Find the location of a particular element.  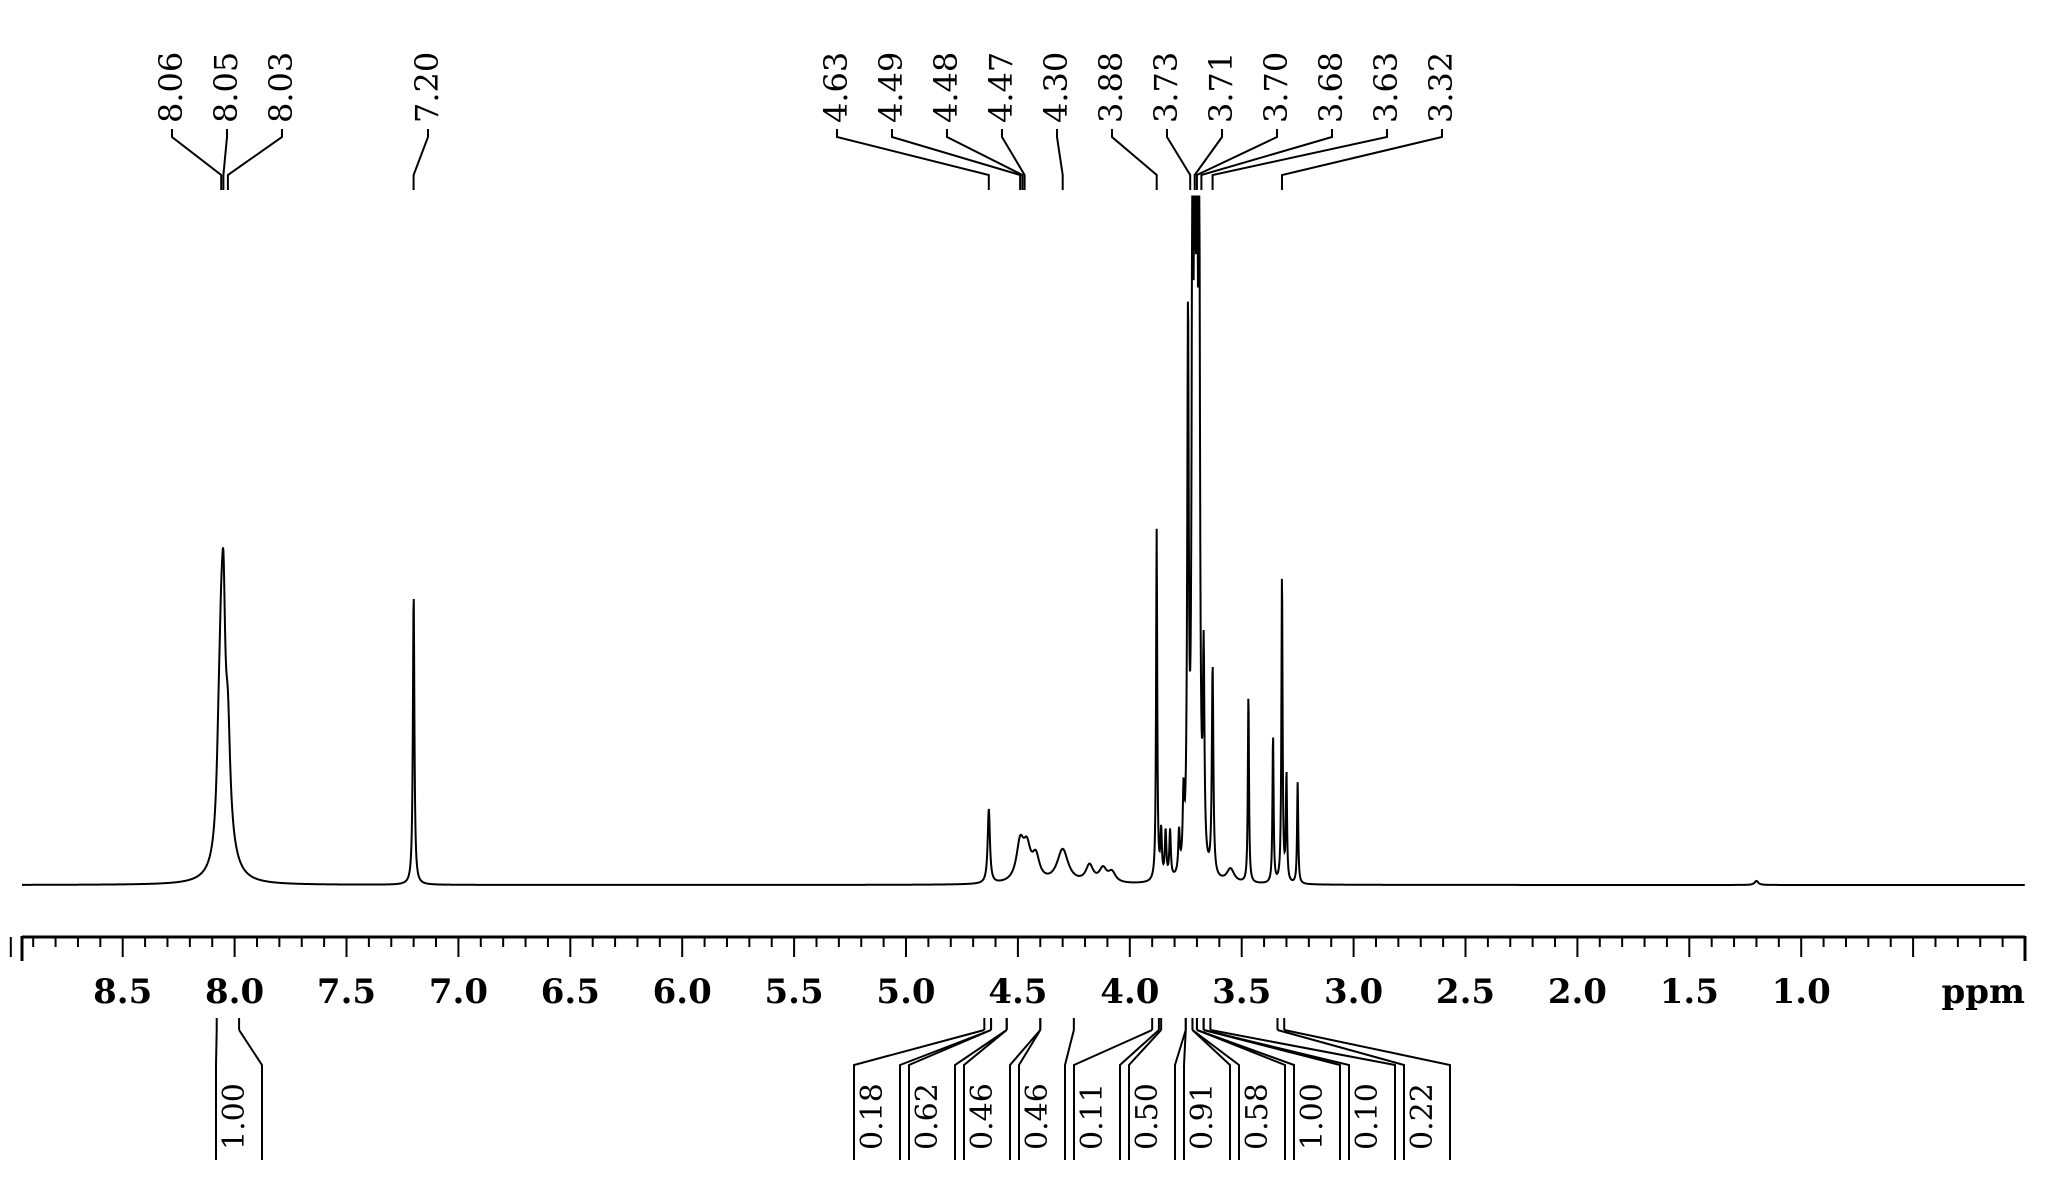

peak-pick-label: 3.88 is located at coordinates (1111, 87).